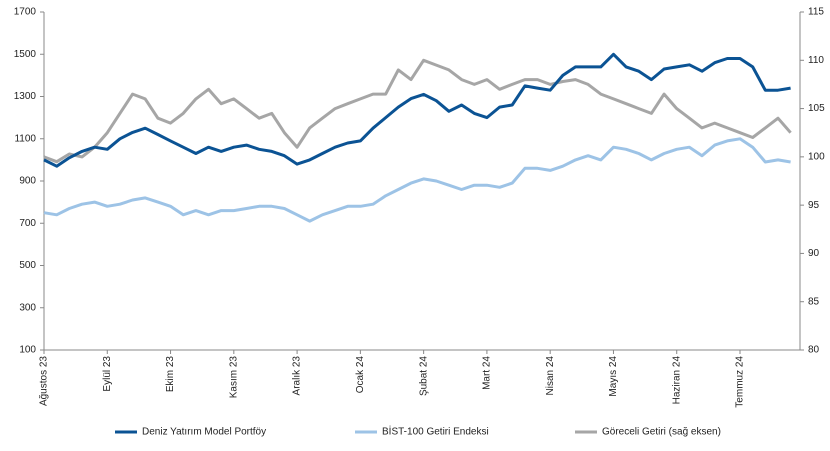  I want to click on x-tick-label: Eylül 23, so click(107, 374).